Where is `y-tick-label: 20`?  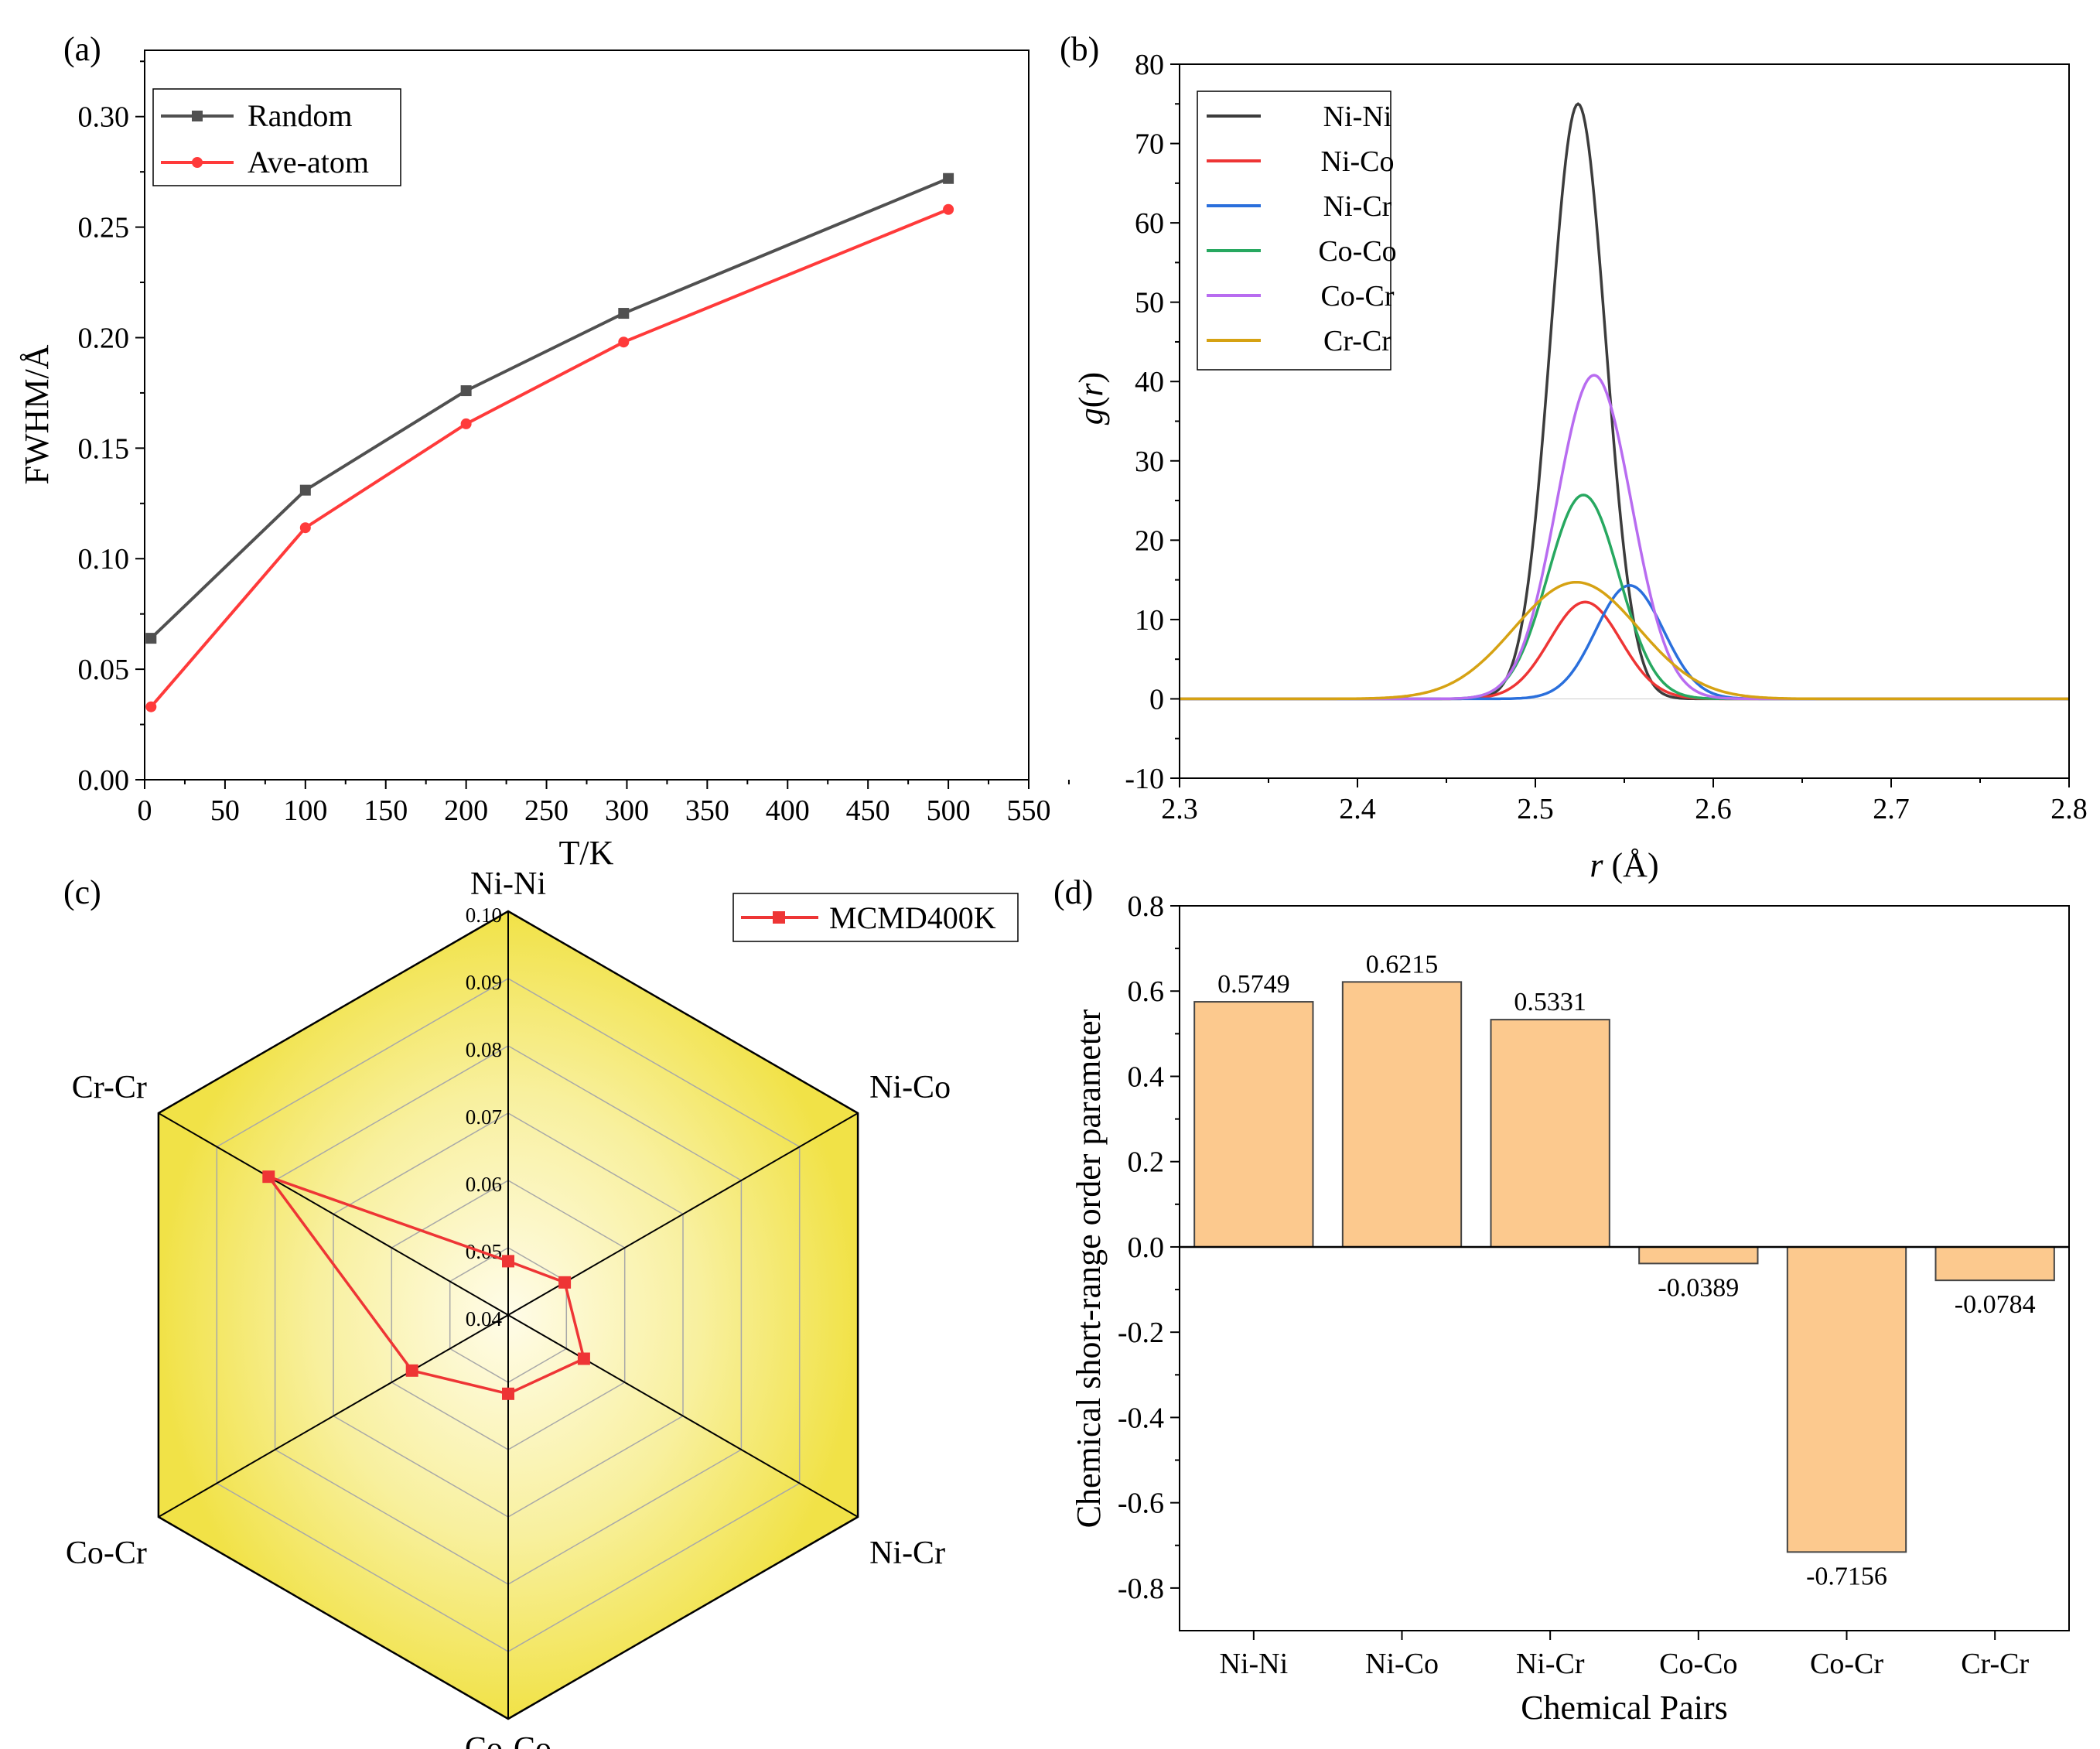
y-tick-label: 20 is located at coordinates (1149, 540).